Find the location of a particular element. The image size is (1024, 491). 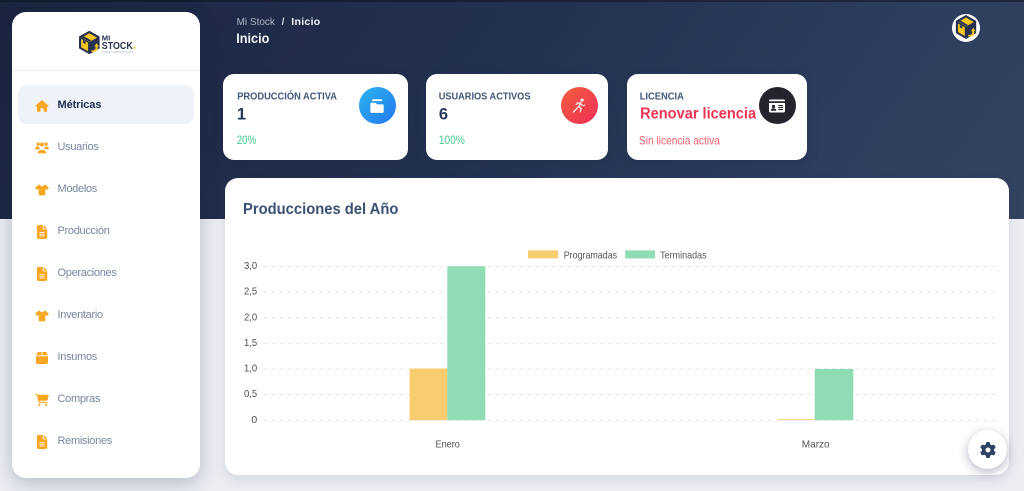

svg-text: Enero is located at coordinates (448, 445).